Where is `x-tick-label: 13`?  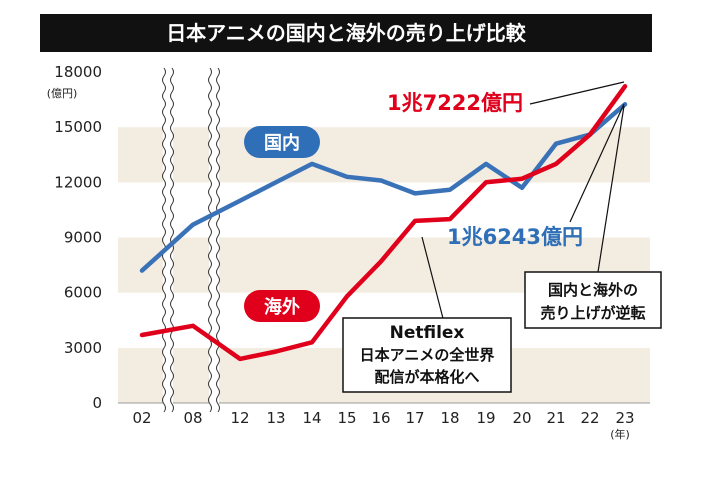
x-tick-label: 13 is located at coordinates (275, 418).